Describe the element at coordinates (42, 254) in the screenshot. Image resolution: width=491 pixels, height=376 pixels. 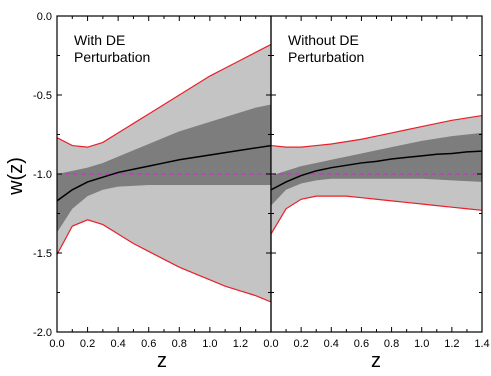
I see `y-tick-label: -1.5` at that location.